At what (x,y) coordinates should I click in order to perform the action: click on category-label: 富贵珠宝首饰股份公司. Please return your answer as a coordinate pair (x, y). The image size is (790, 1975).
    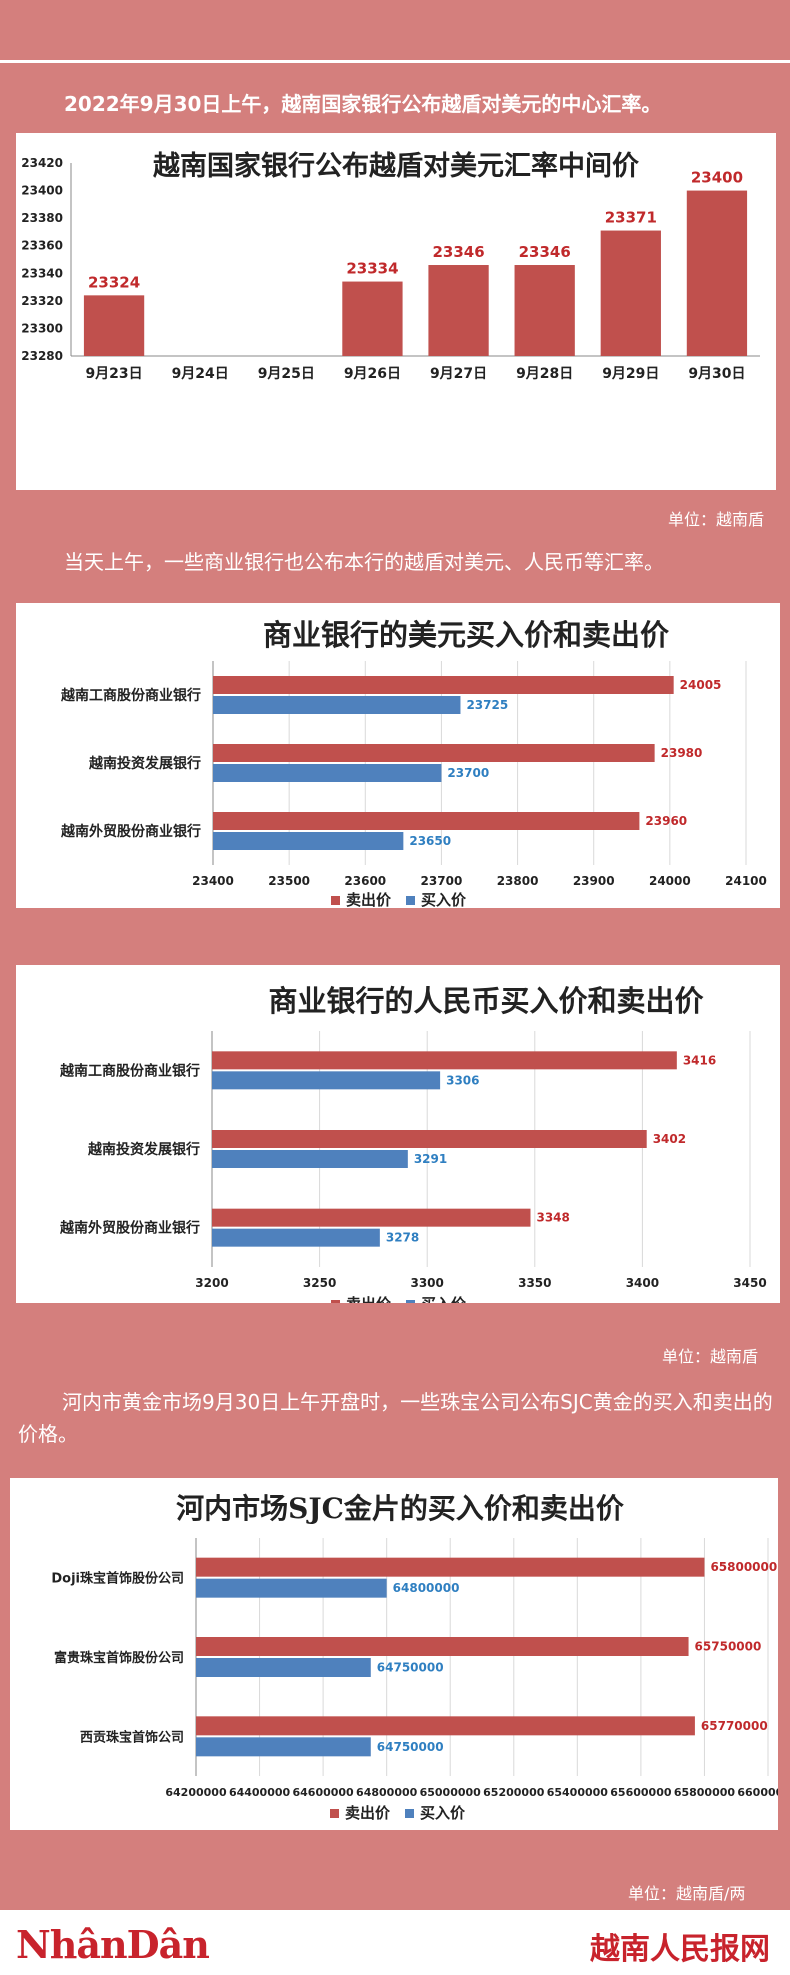
    Looking at the image, I should click on (119, 1658).